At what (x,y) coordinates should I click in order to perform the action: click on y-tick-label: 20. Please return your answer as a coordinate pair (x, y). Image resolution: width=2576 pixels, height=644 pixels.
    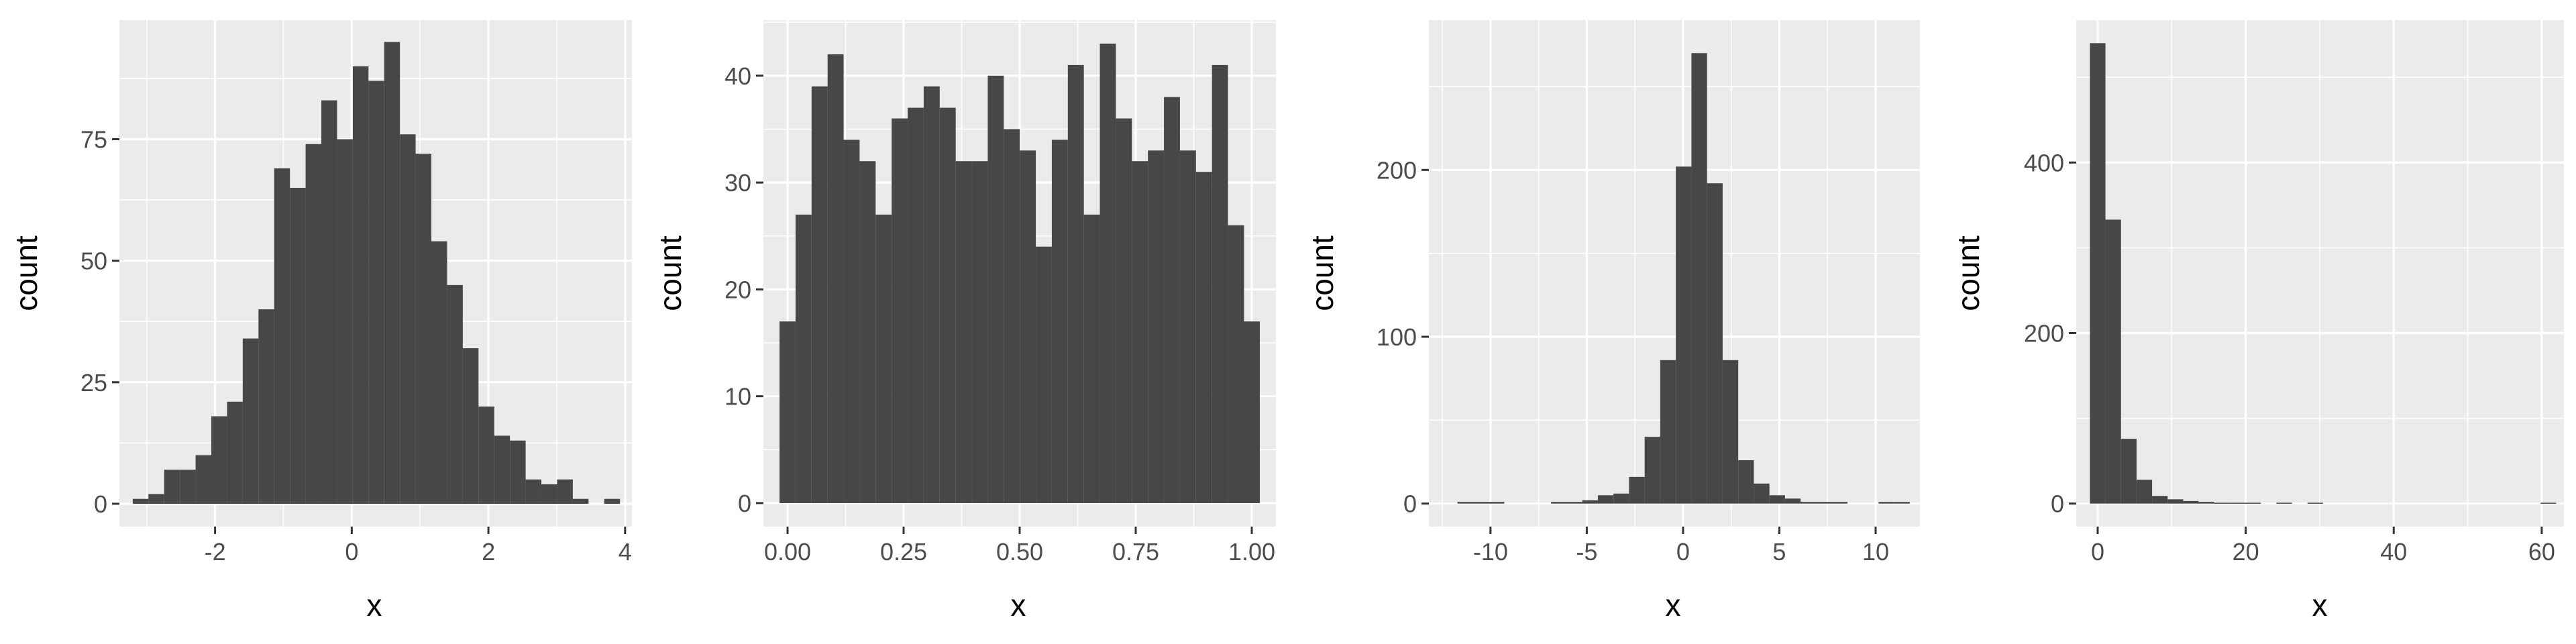
    Looking at the image, I should click on (737, 289).